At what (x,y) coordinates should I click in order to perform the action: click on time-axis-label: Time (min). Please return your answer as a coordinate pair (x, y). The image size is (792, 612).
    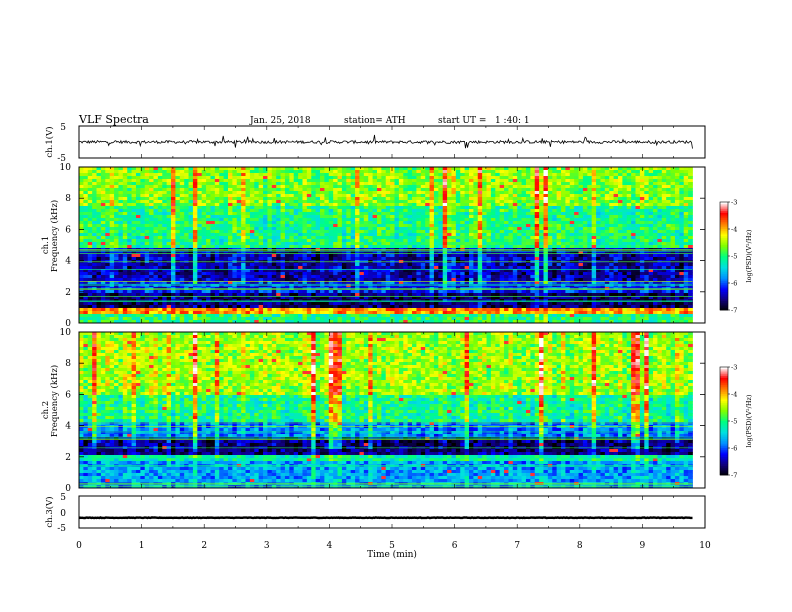
    Looking at the image, I should click on (392, 554).